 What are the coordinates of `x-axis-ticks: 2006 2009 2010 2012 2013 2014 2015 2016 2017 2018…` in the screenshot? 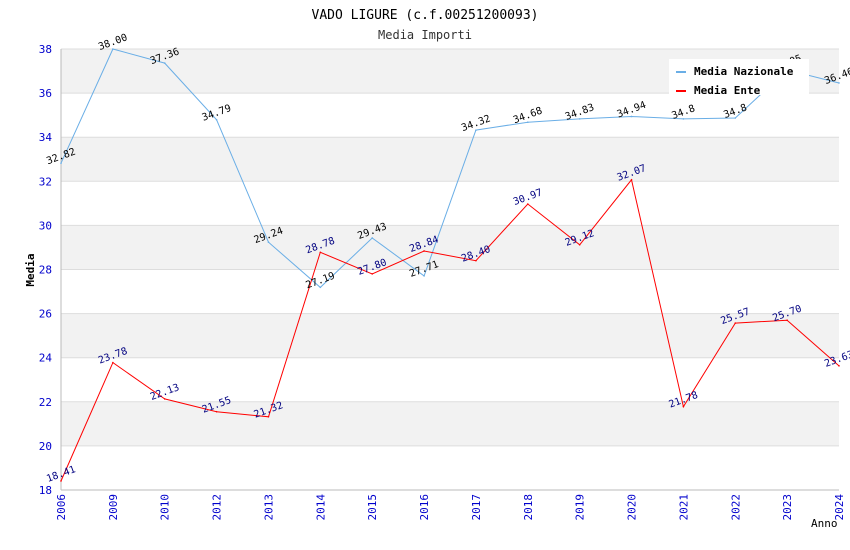 It's located at (450, 507).